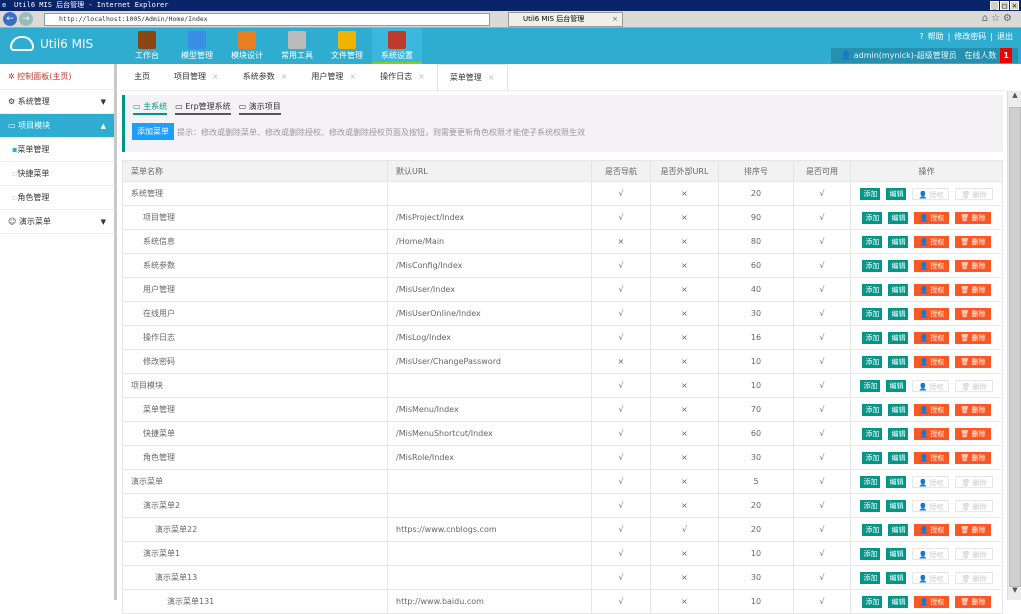  I want to click on module-3: 常用工具, so click(297, 46).